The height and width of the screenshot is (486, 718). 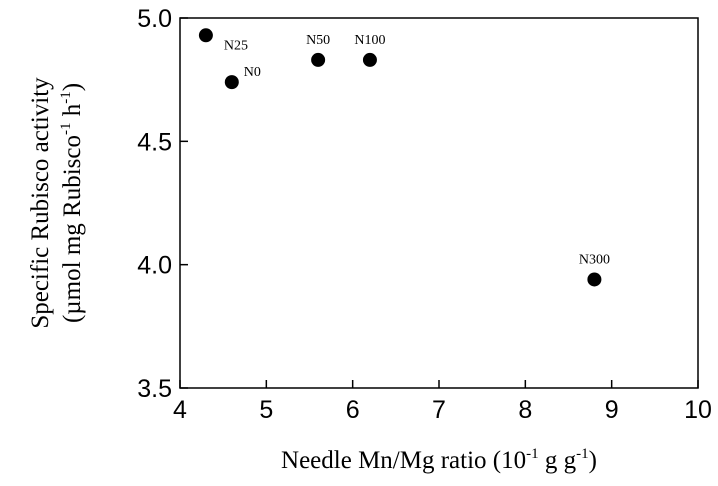 What do you see at coordinates (154, 19) in the screenshot?
I see `y-tick-label: 5.0` at bounding box center [154, 19].